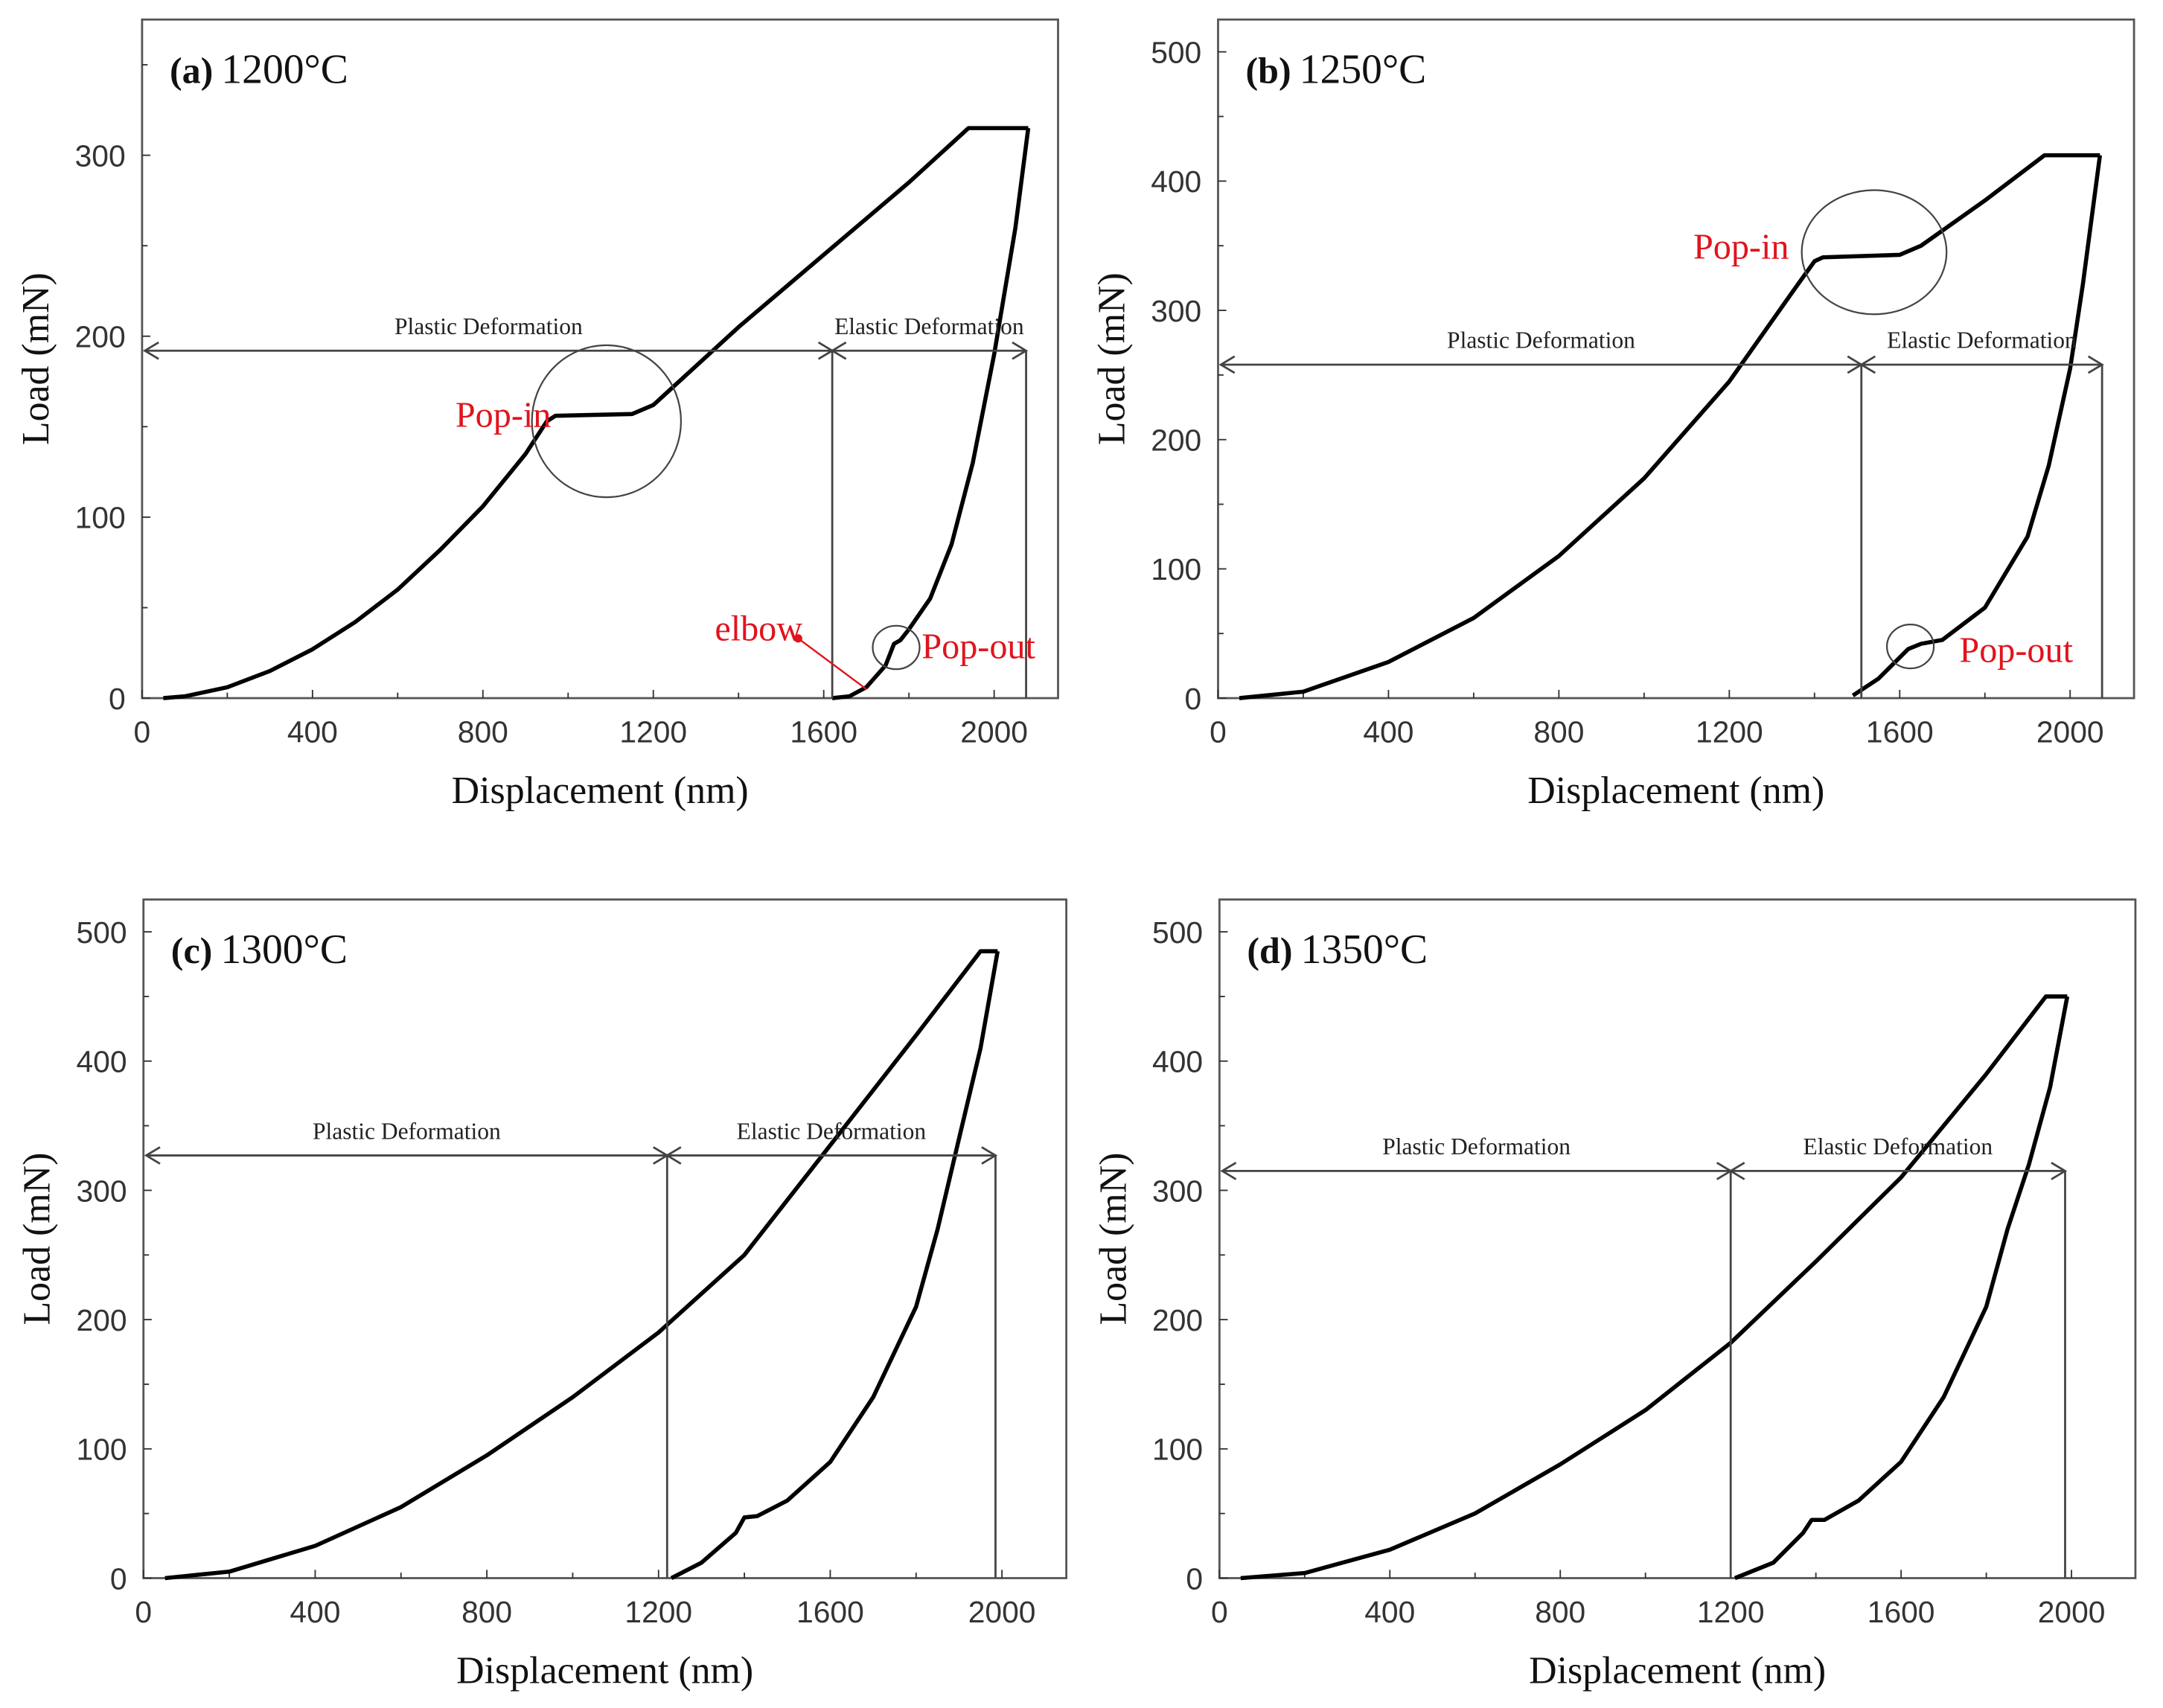 This screenshot has width=2163, height=1708. What do you see at coordinates (1268, 70) in the screenshot?
I see `panel-letter: (b)` at bounding box center [1268, 70].